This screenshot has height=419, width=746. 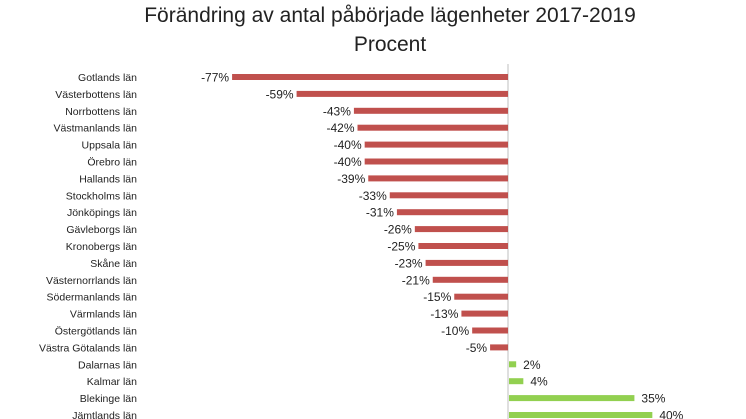 I want to click on category-label: Stockholms län, so click(x=101, y=196).